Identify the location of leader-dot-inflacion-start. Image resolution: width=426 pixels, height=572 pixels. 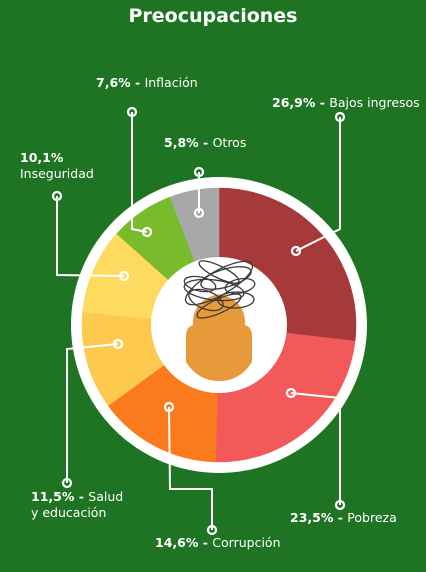
(147, 232).